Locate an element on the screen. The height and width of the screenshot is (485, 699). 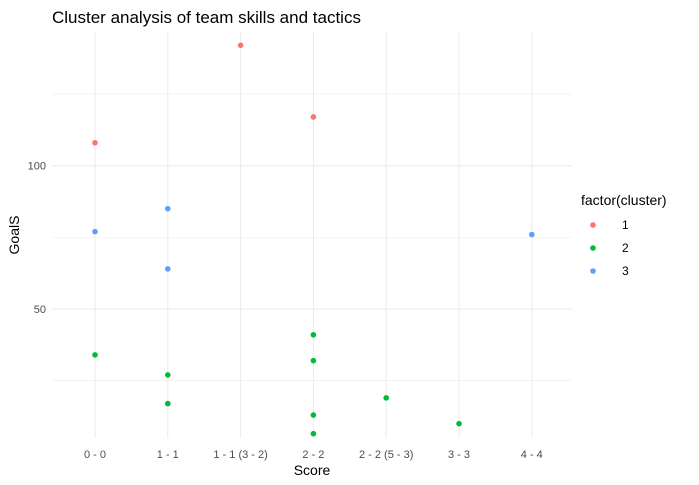
y-axis-ticks: 50 100 is located at coordinates (37, 238).